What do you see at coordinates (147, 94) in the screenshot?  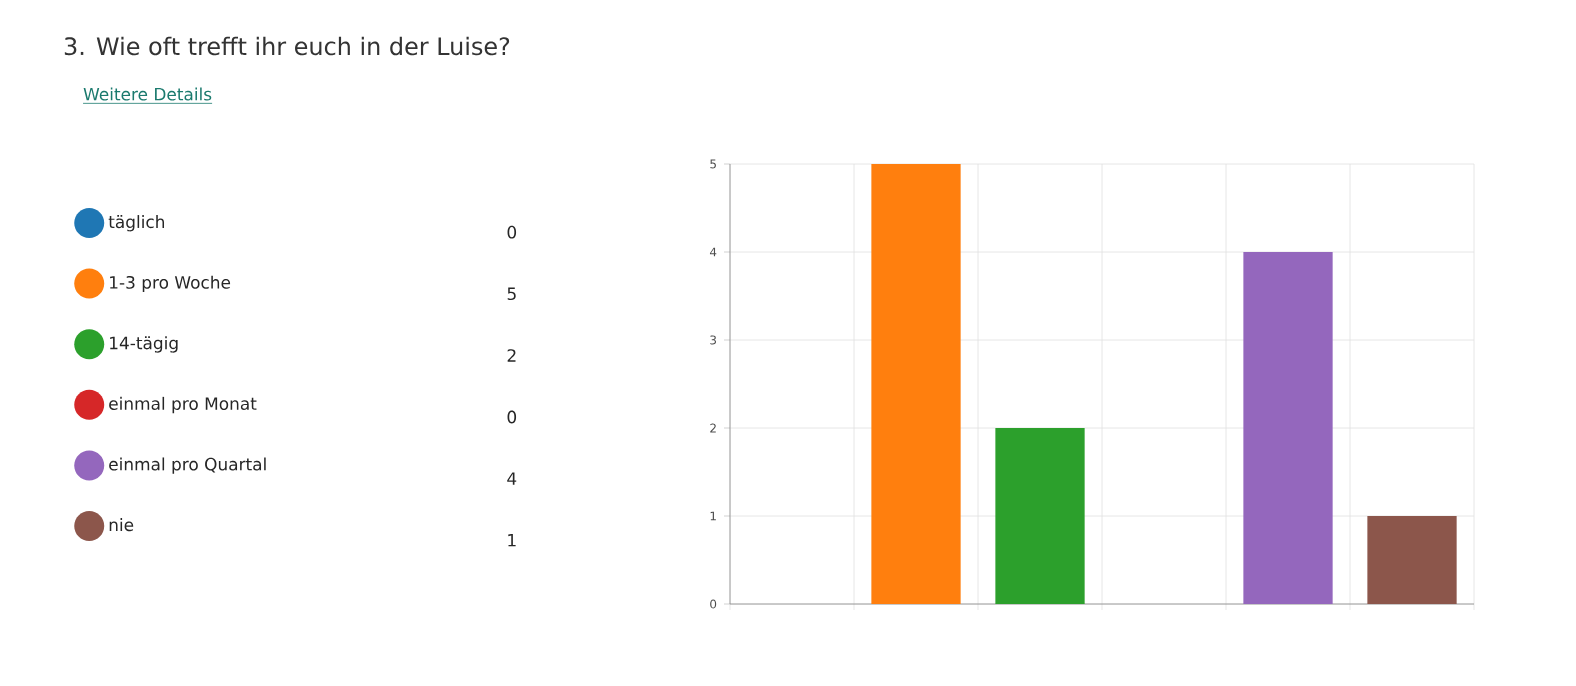 I see `text: Weitere Details` at bounding box center [147, 94].